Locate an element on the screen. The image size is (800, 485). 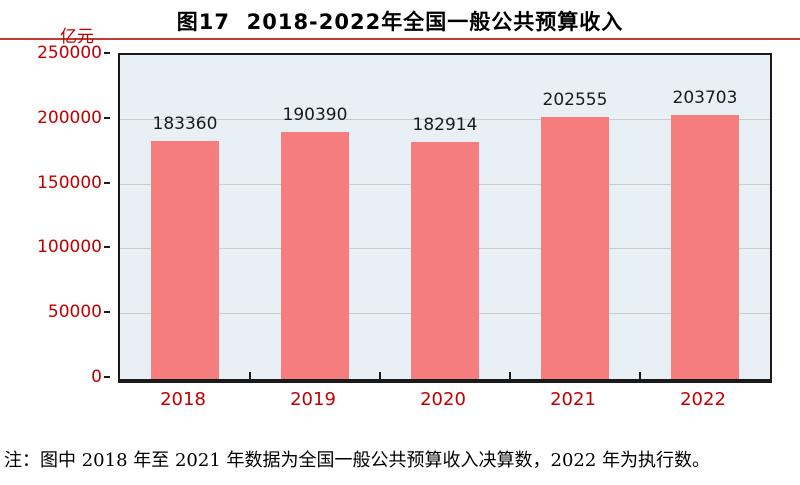
y-tick-label: 50000 is located at coordinates (74, 312).